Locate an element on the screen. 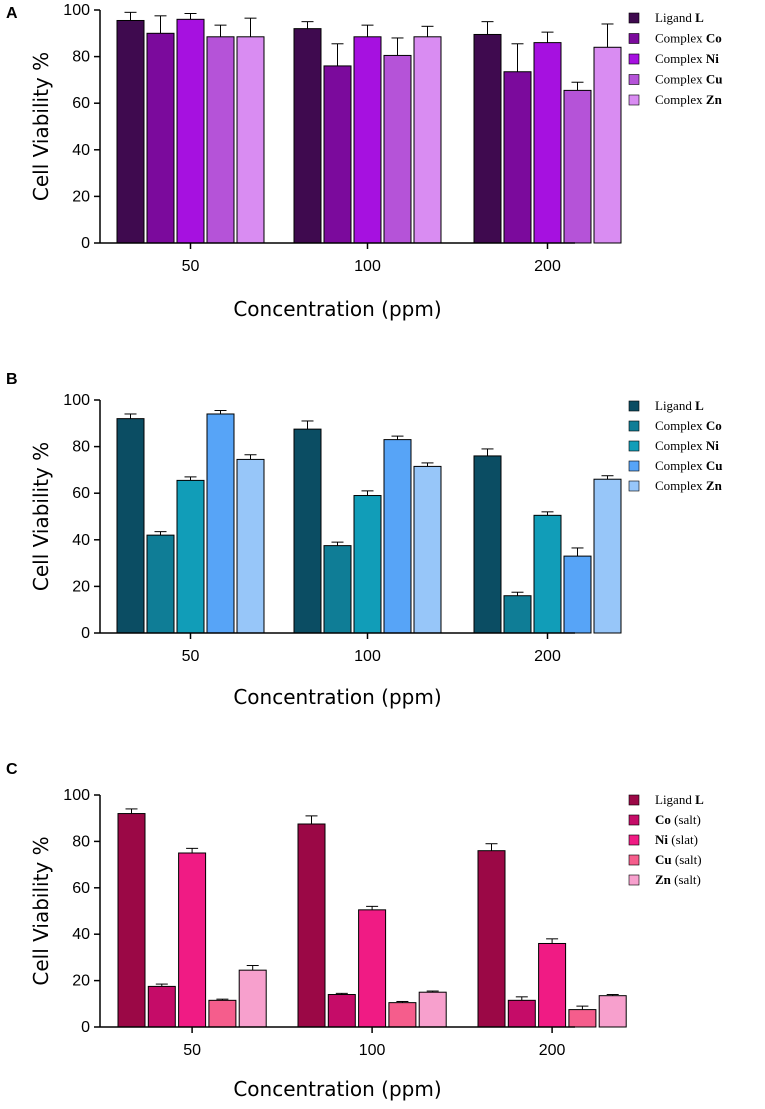  bar-c-s1-c100 is located at coordinates (341, 1011).